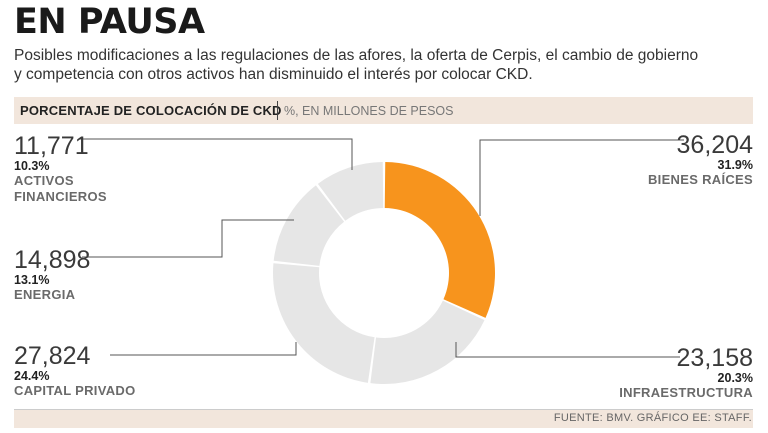  Describe the element at coordinates (652, 418) in the screenshot. I see `source-credit: FUENTE: BMV. GRÁFICO EE: STAFF.` at that location.